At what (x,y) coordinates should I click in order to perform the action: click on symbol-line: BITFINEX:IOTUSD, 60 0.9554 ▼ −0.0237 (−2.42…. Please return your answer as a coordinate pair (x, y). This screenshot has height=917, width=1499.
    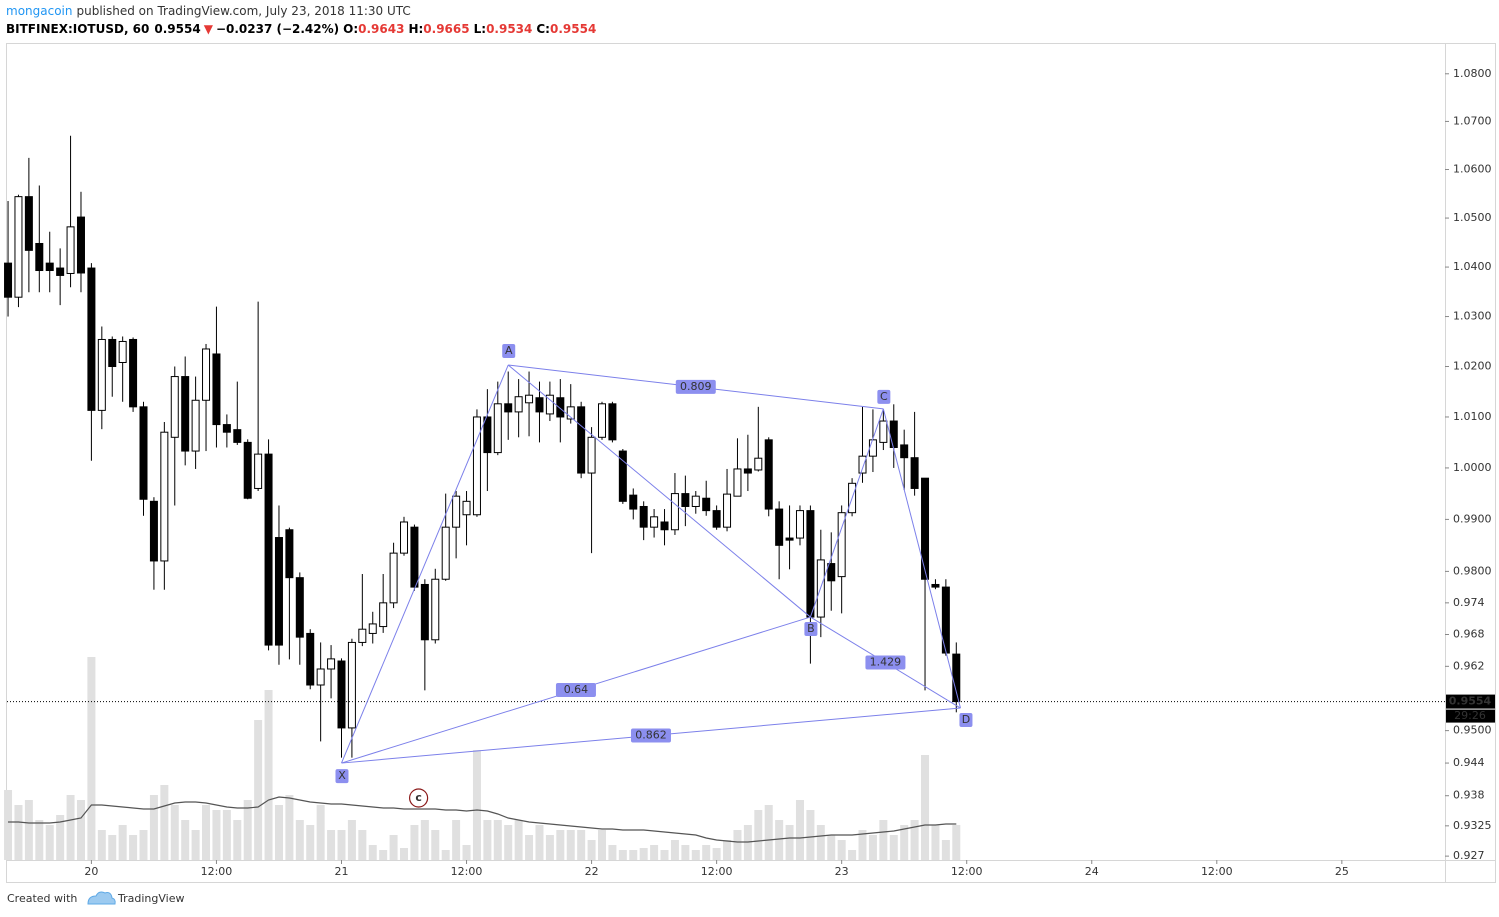
    Looking at the image, I should click on (301, 29).